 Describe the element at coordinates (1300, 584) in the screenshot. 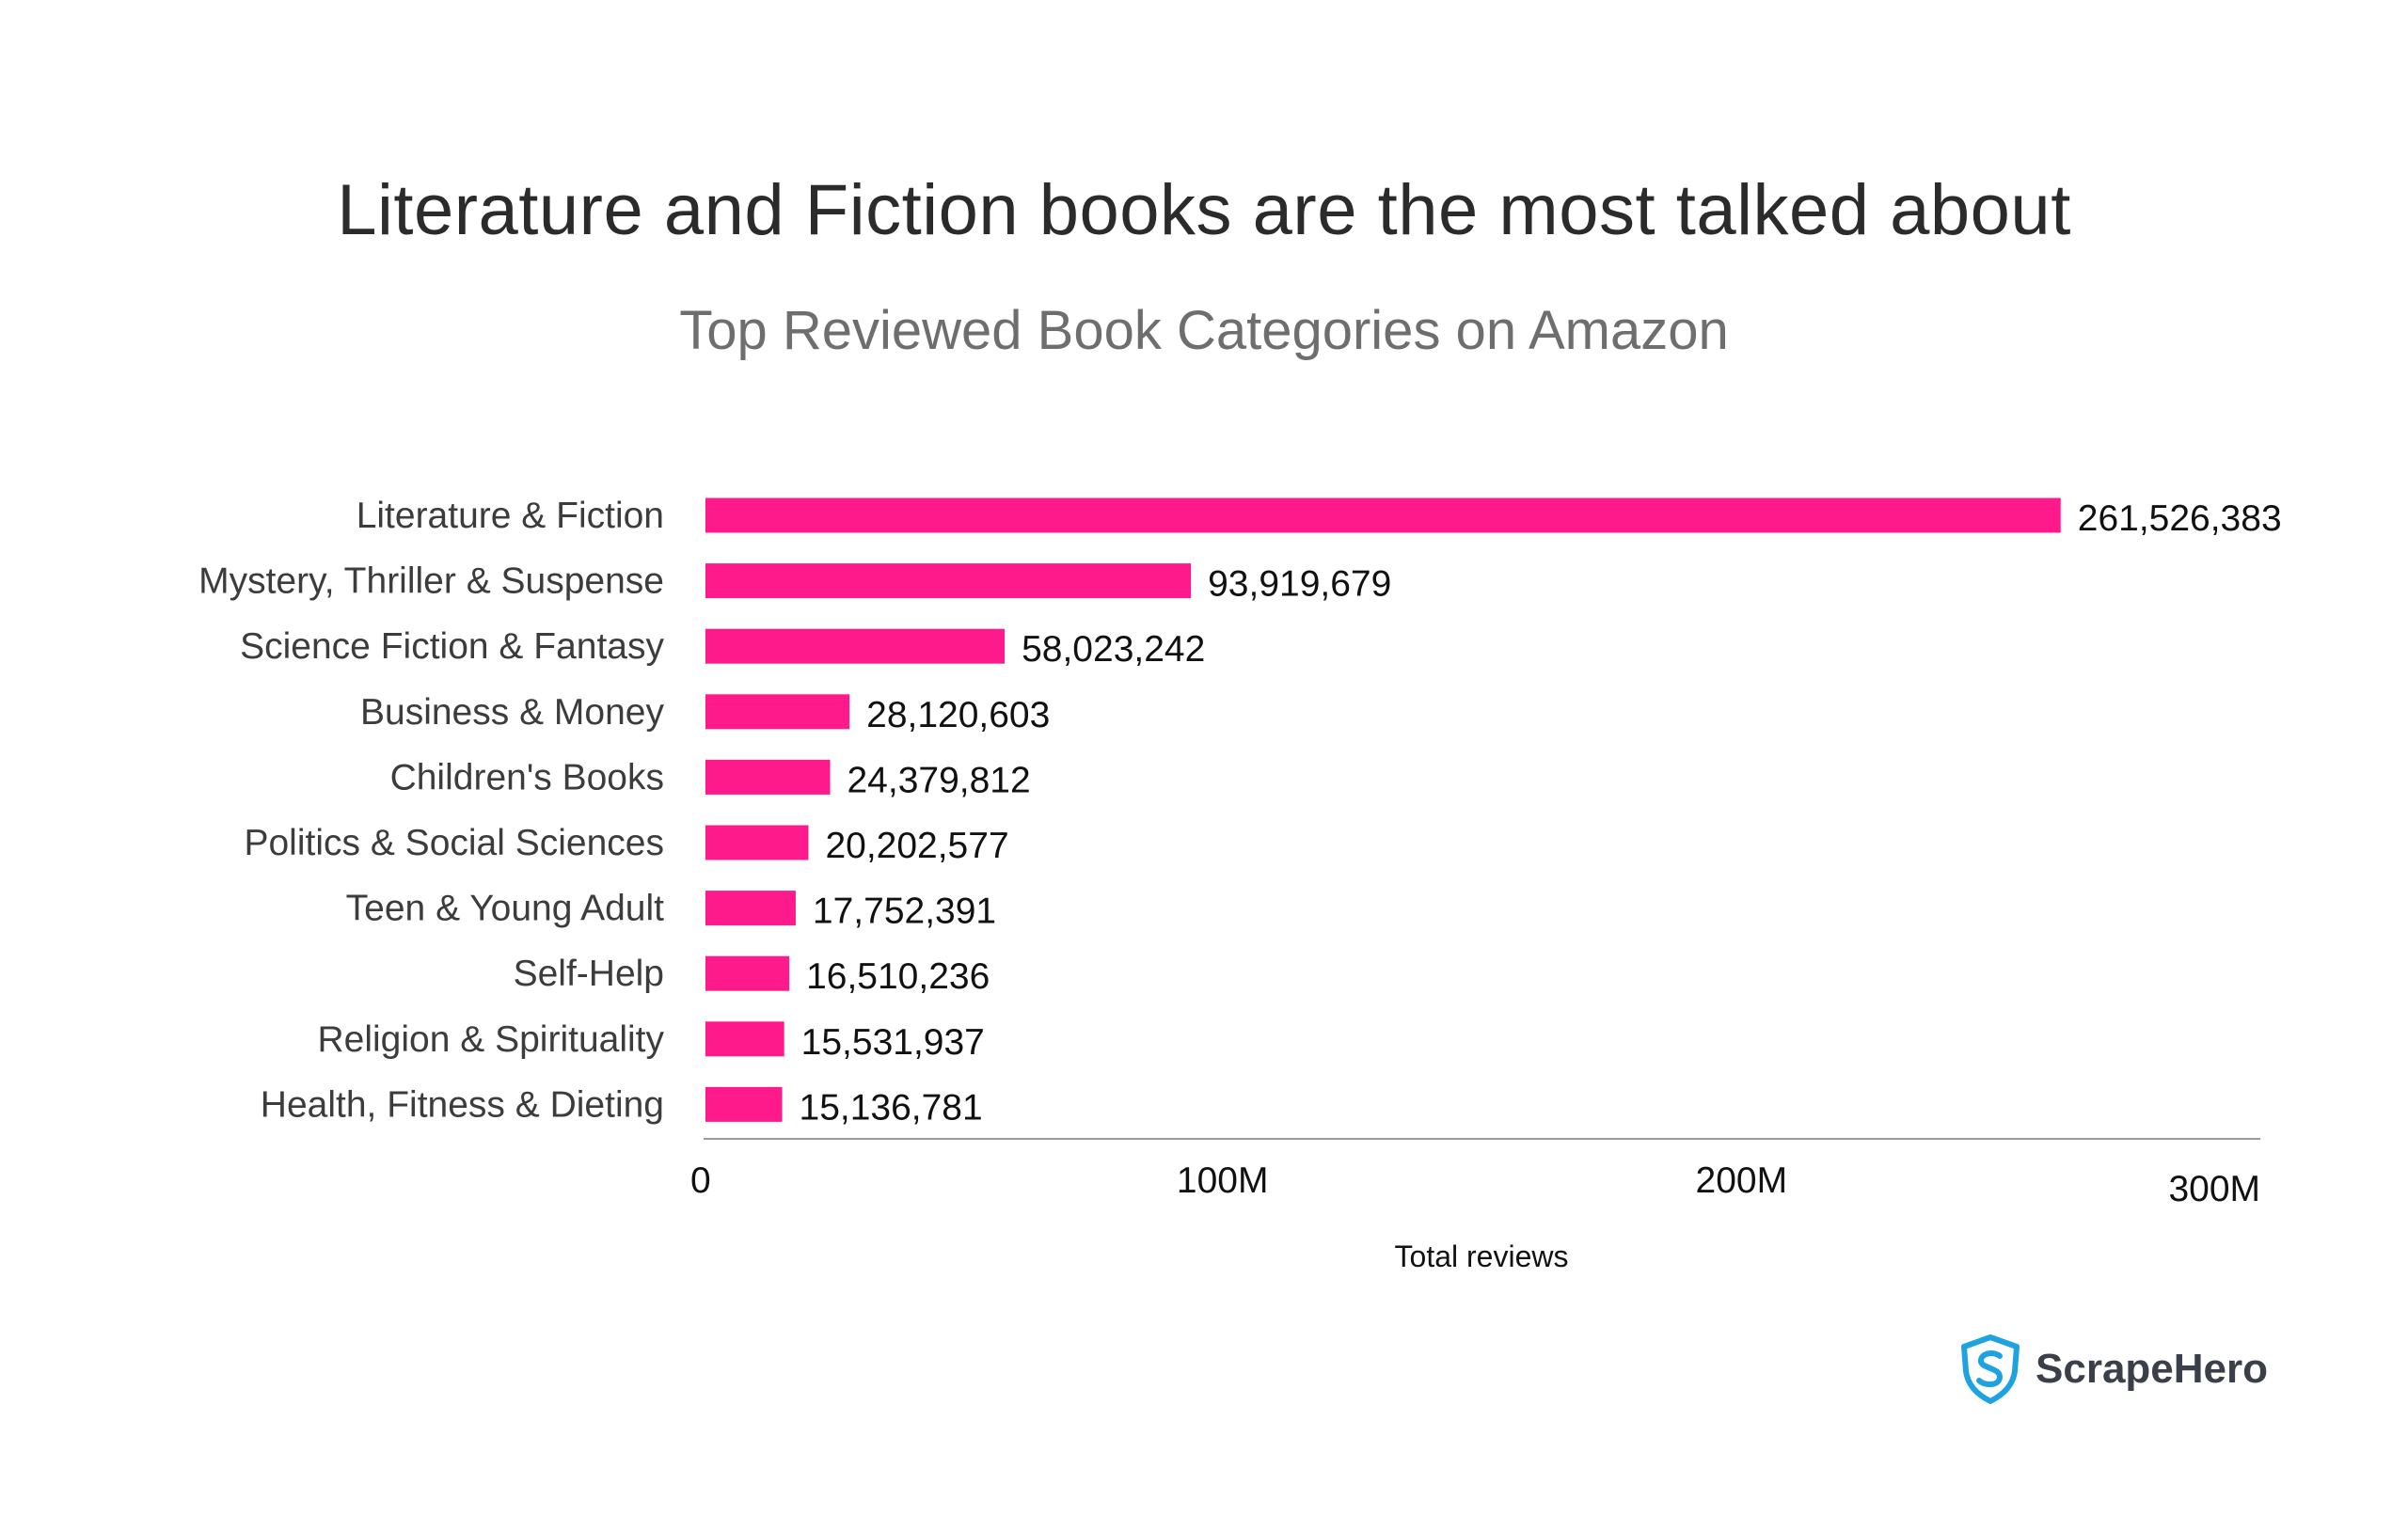

I see `value-label: 93,919,679` at that location.